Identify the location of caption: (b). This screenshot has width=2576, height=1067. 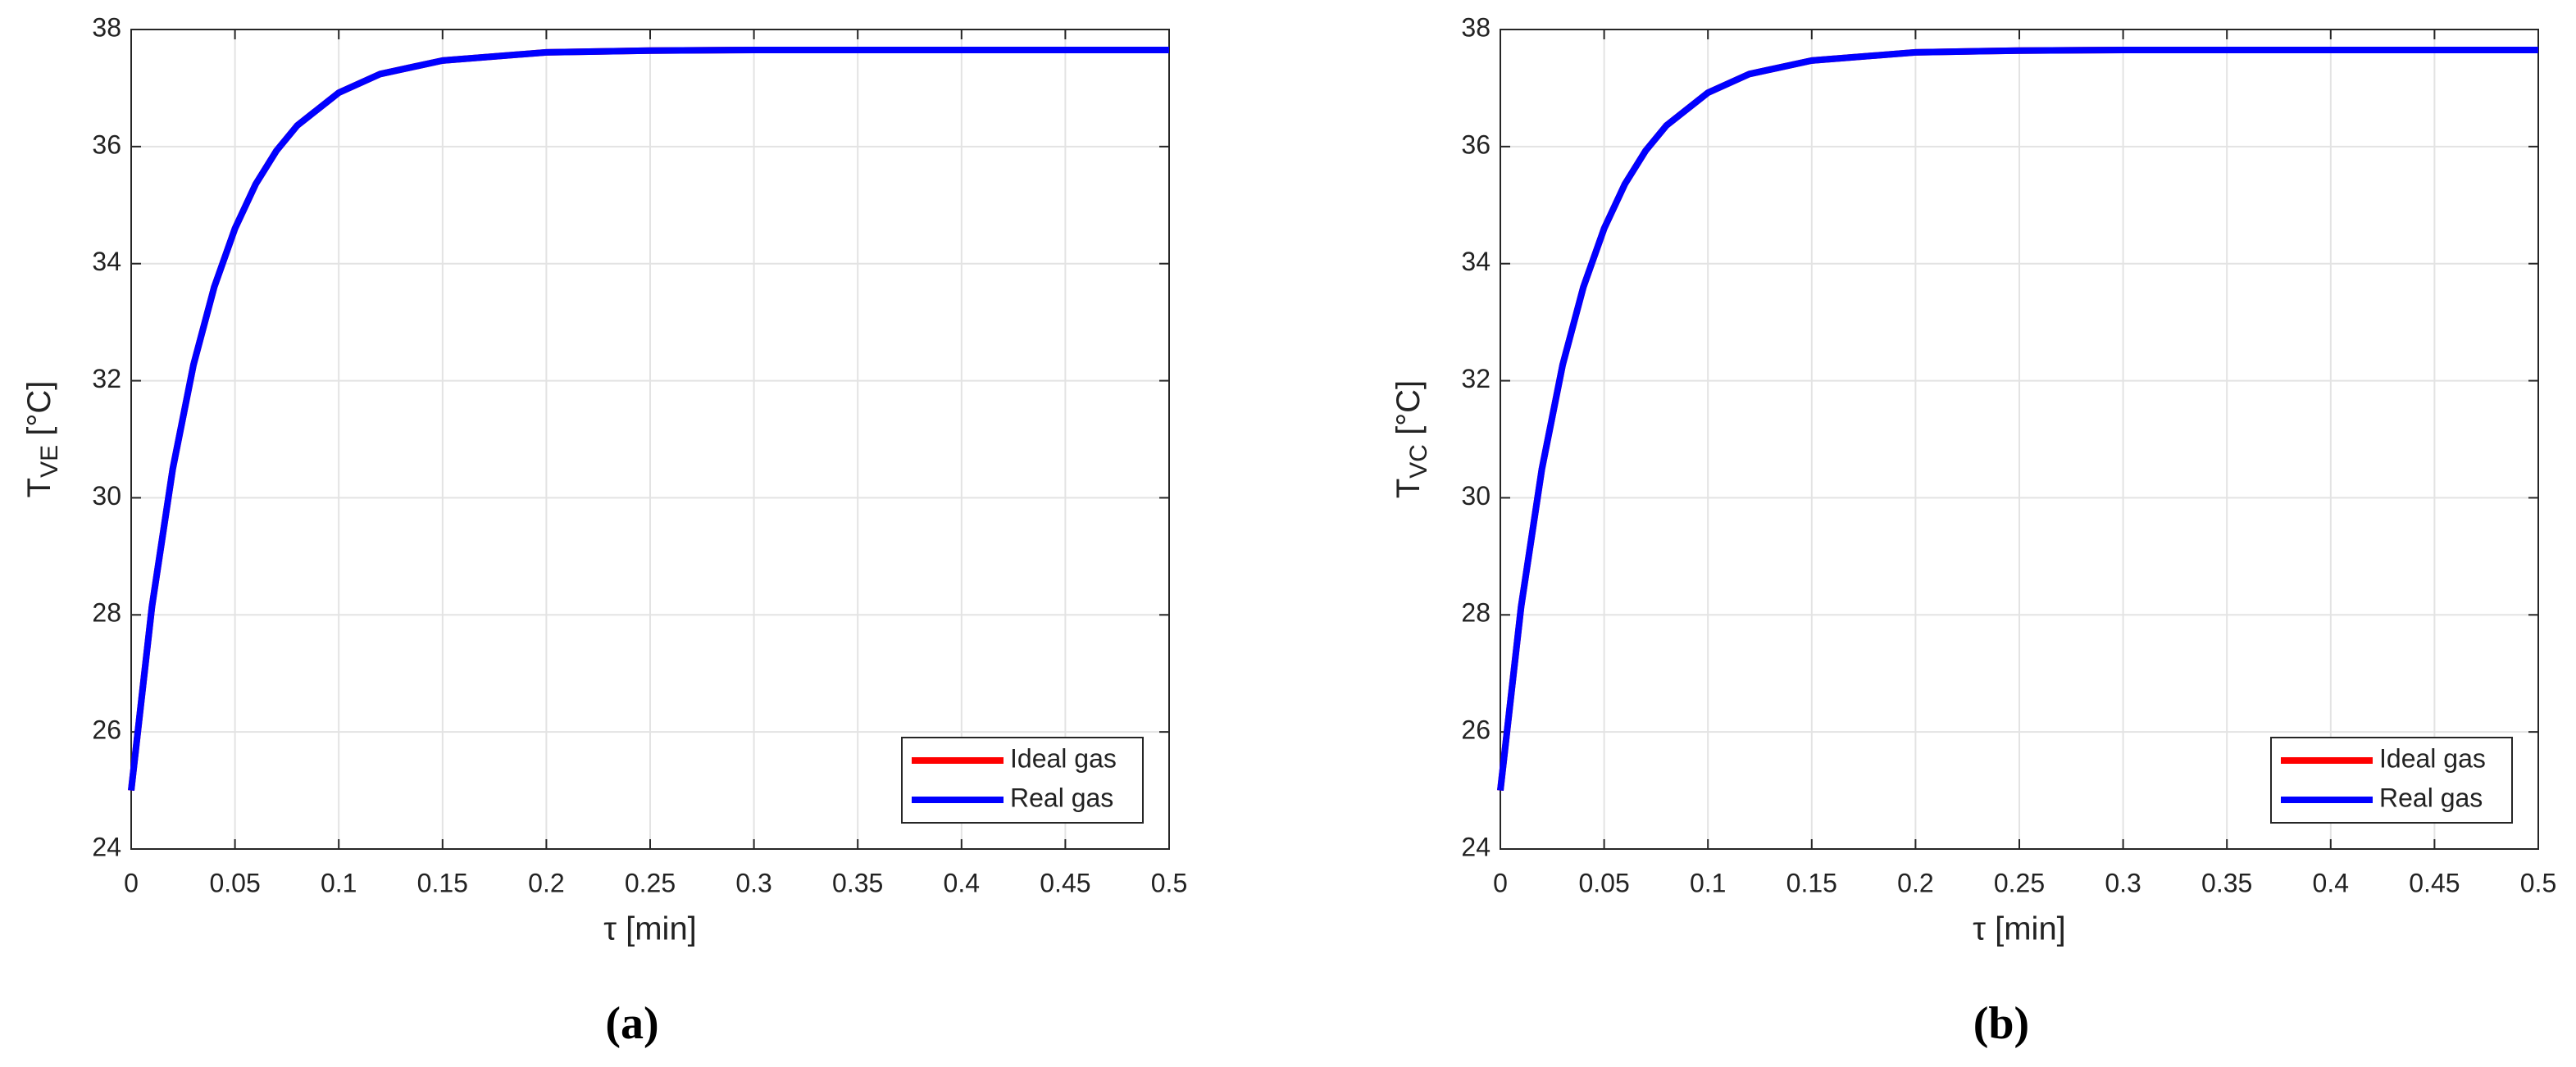
(2001, 1023).